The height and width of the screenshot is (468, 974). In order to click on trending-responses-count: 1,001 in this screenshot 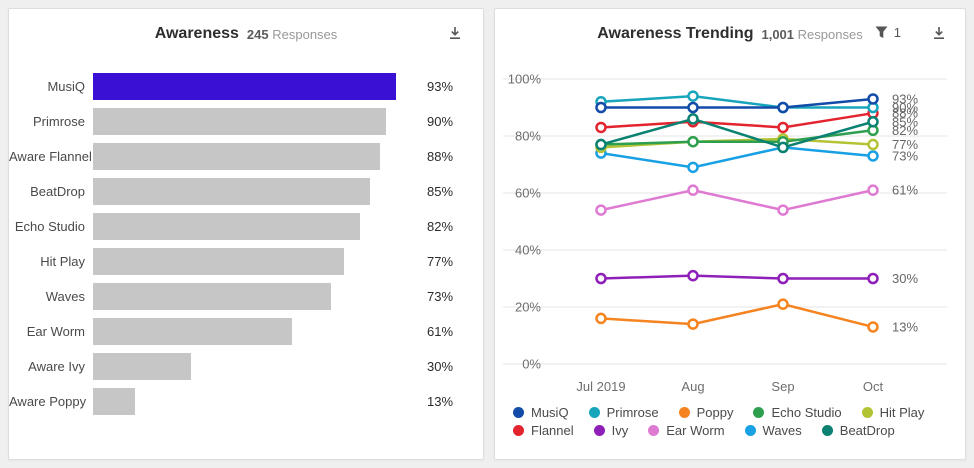, I will do `click(778, 34)`.